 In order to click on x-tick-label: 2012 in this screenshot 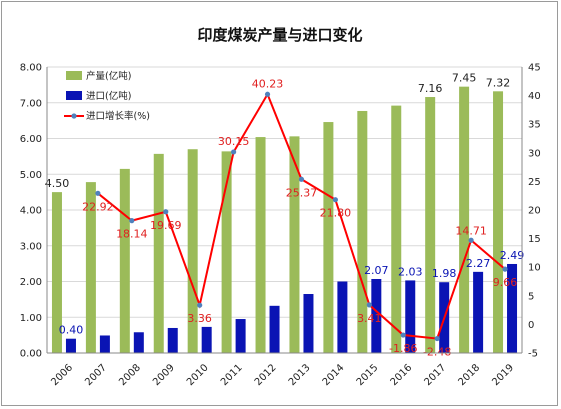, I will do `click(266, 375)`.